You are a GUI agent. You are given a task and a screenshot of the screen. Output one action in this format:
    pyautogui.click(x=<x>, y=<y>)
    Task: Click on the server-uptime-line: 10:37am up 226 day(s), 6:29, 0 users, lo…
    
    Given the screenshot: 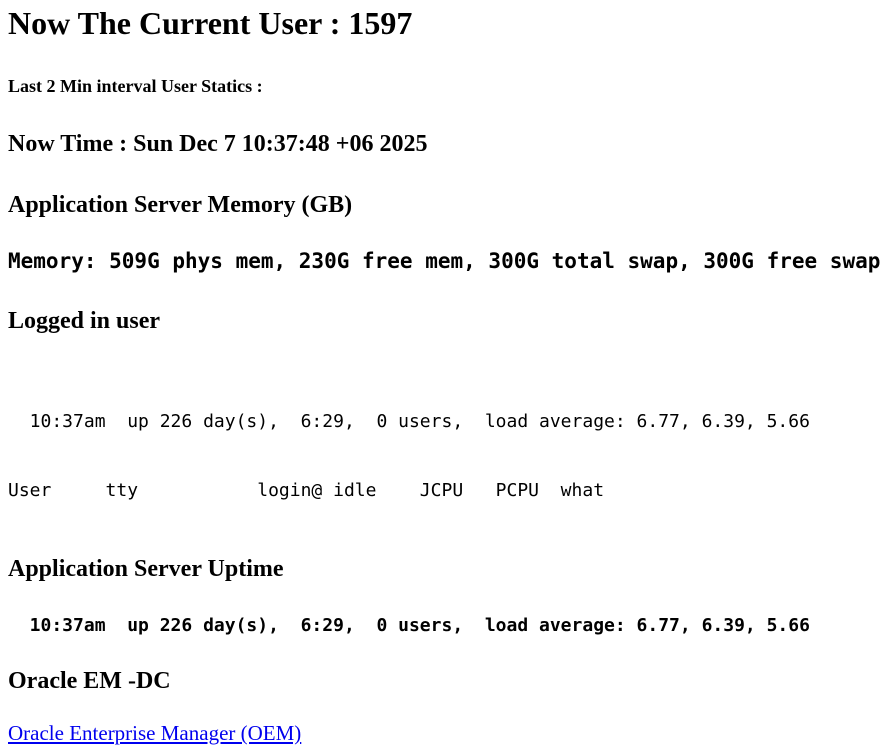 What is the action you would take?
    pyautogui.click(x=409, y=625)
    